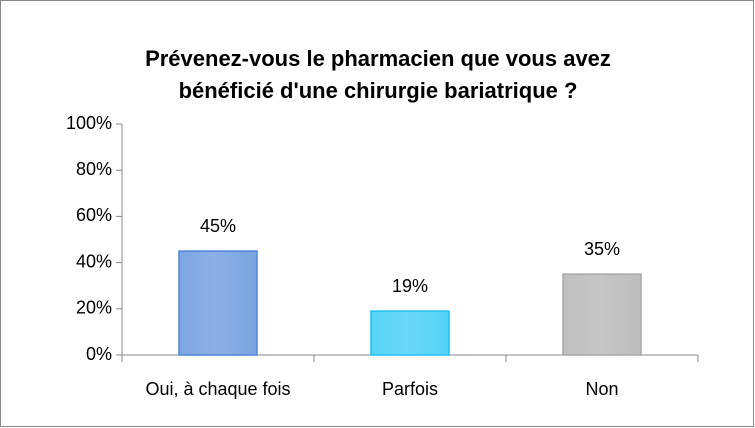  What do you see at coordinates (217, 389) in the screenshot?
I see `x-tick-label: Oui, à chaque fois` at bounding box center [217, 389].